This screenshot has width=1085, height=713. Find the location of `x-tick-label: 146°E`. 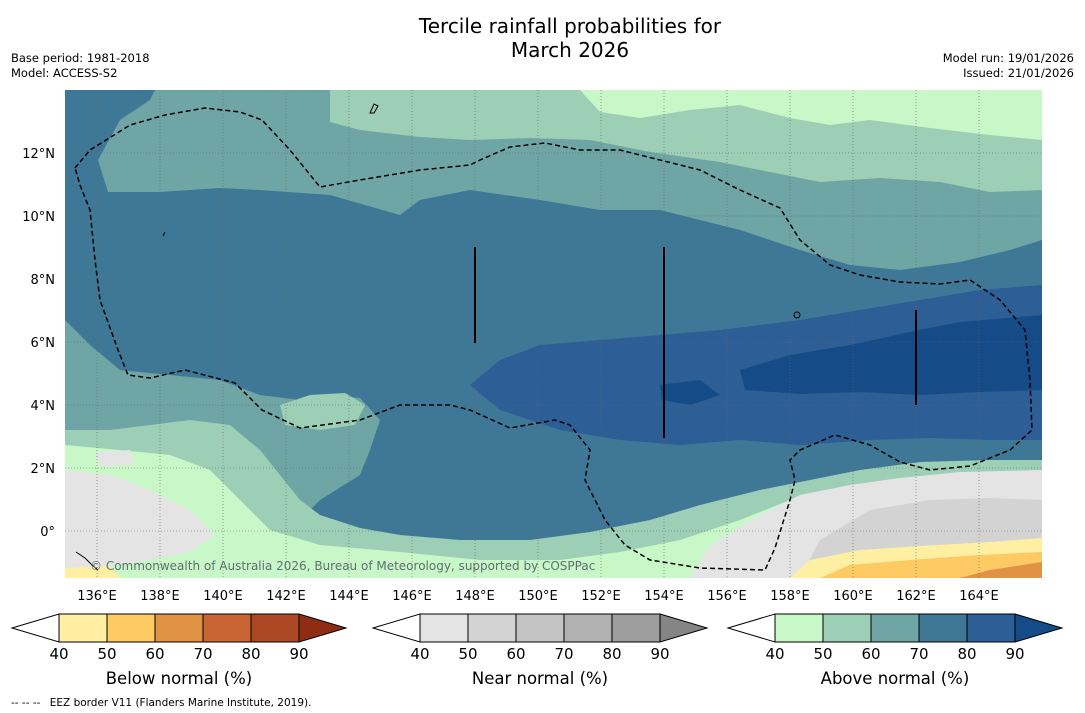

x-tick-label: 146°E is located at coordinates (412, 596).